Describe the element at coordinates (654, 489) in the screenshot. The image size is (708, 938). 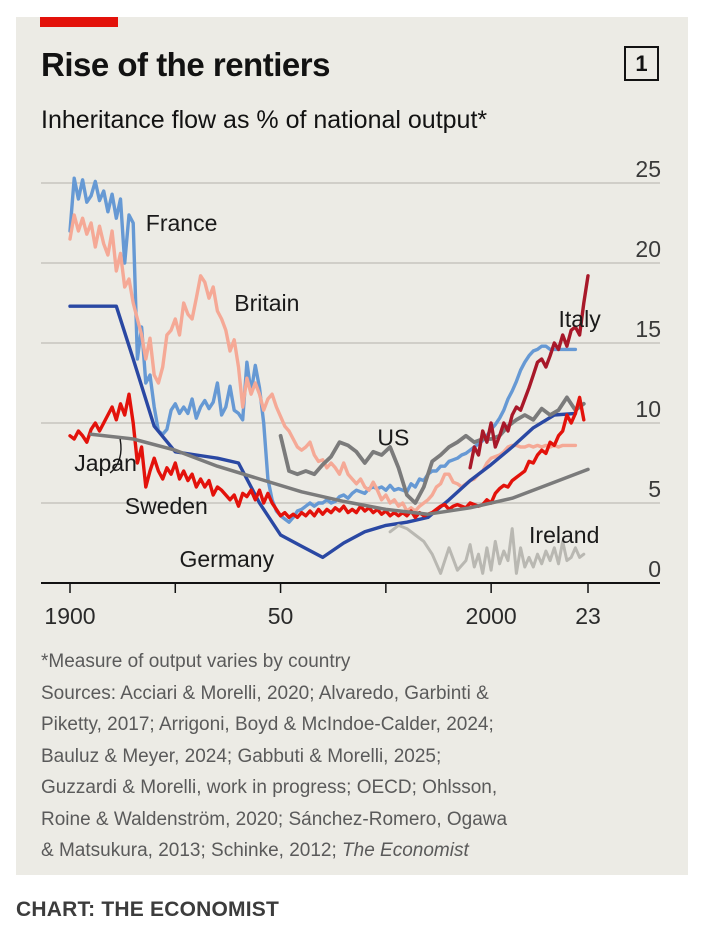
I see `y-tick-label: 5` at that location.